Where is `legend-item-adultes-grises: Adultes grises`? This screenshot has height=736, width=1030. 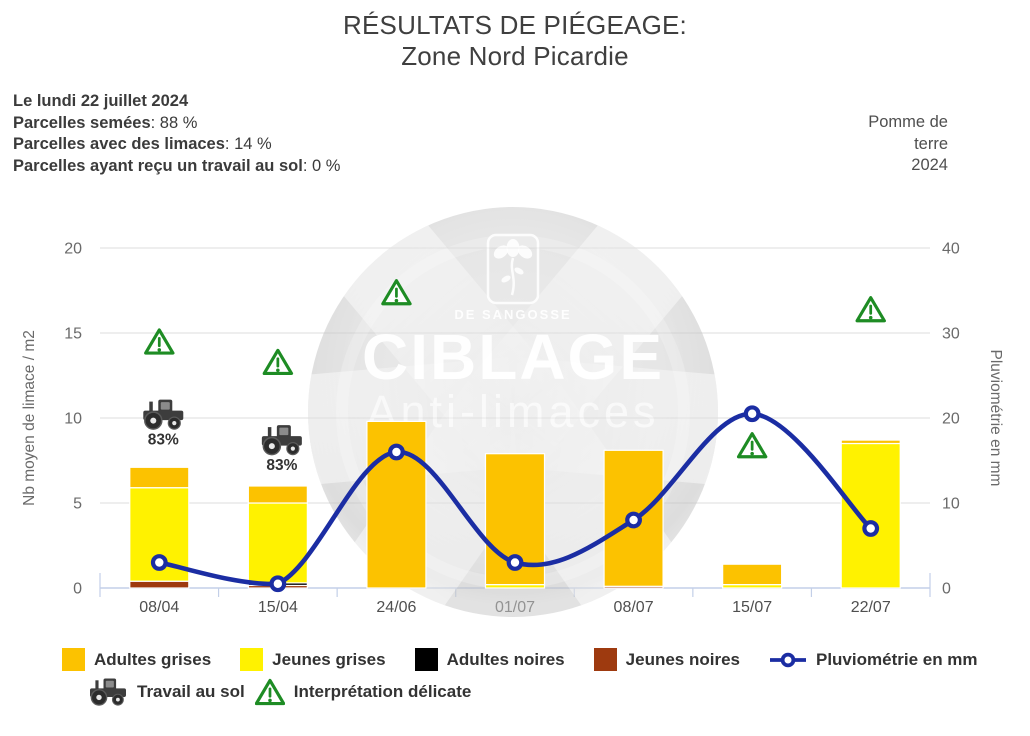
legend-item-adultes-grises: Adultes grises is located at coordinates (136, 659).